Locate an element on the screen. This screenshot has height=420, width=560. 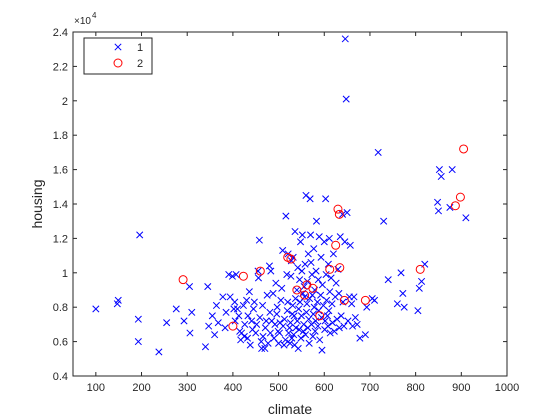
x-tick-label: 600 is located at coordinates (324, 388).